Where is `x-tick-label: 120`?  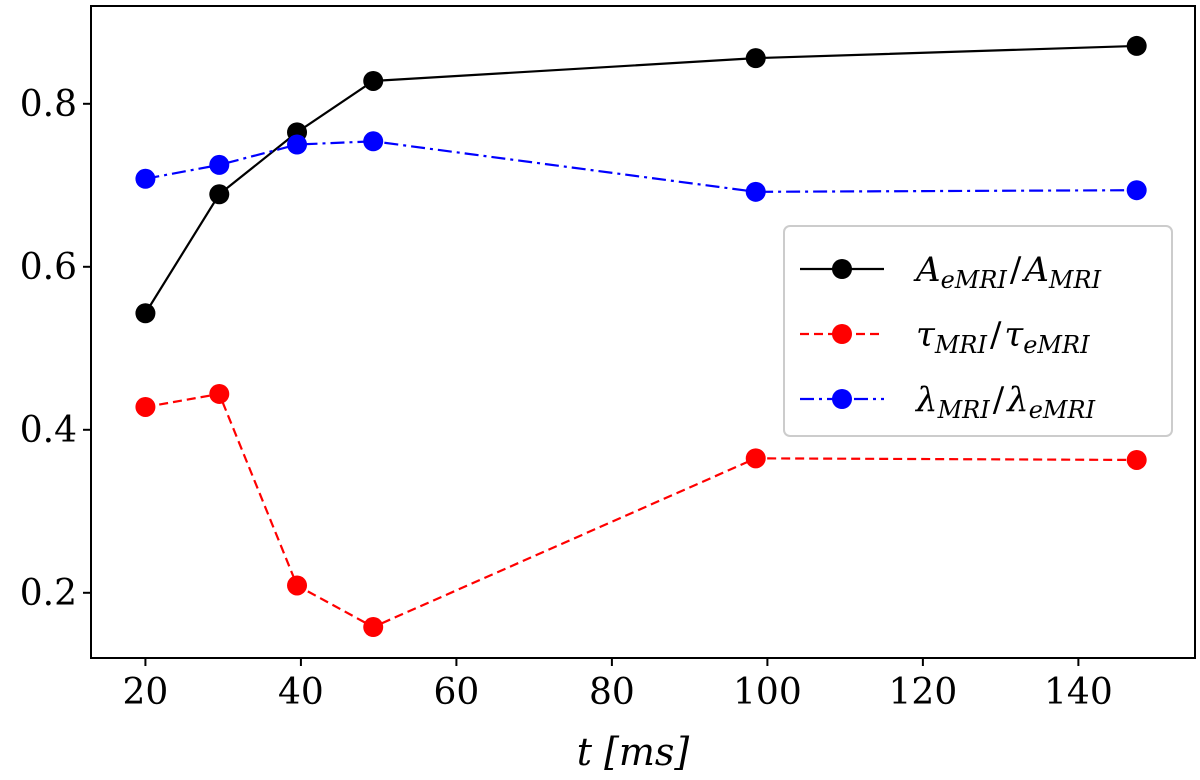 x-tick-label: 120 is located at coordinates (923, 692).